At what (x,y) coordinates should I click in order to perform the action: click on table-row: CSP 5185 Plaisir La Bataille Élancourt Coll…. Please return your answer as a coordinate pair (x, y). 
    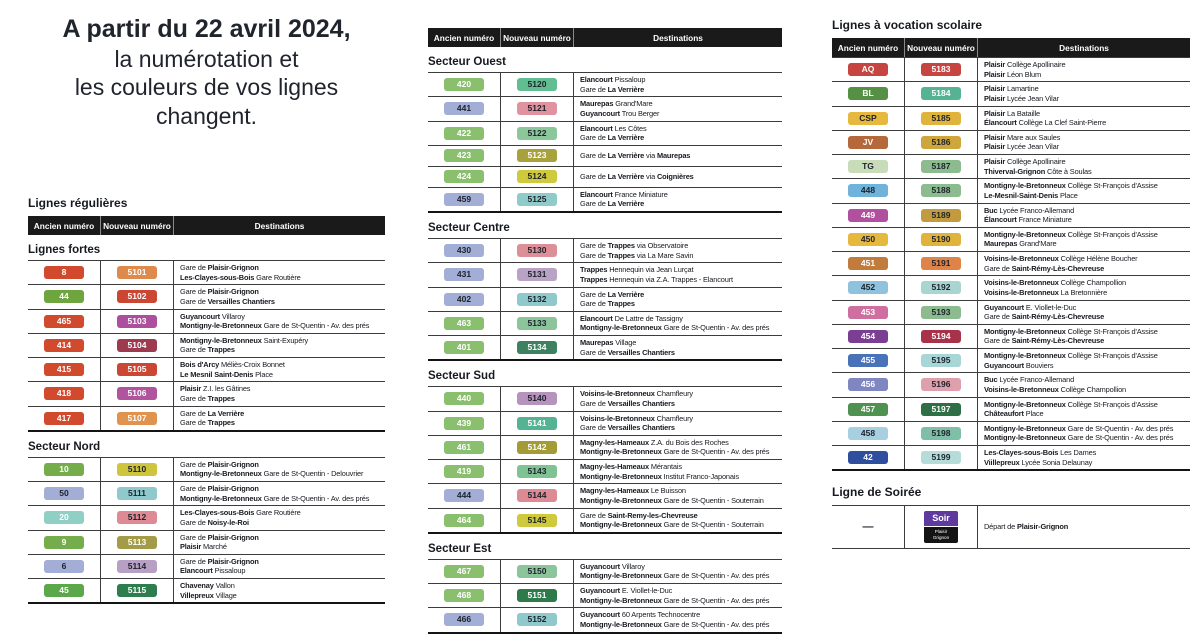
    Looking at the image, I should click on (1011, 117).